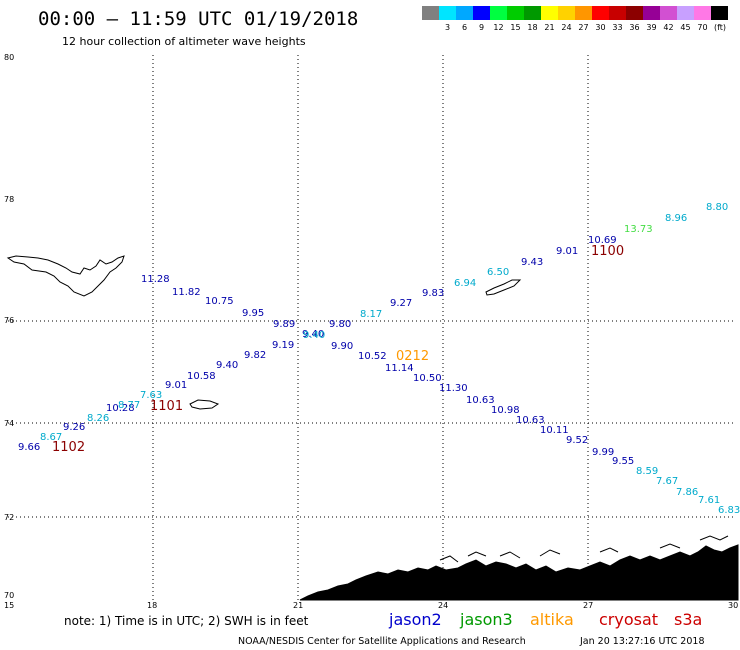 The height and width of the screenshot is (650, 740). Describe the element at coordinates (9, 423) in the screenshot. I see `lat-tick: 74` at that location.